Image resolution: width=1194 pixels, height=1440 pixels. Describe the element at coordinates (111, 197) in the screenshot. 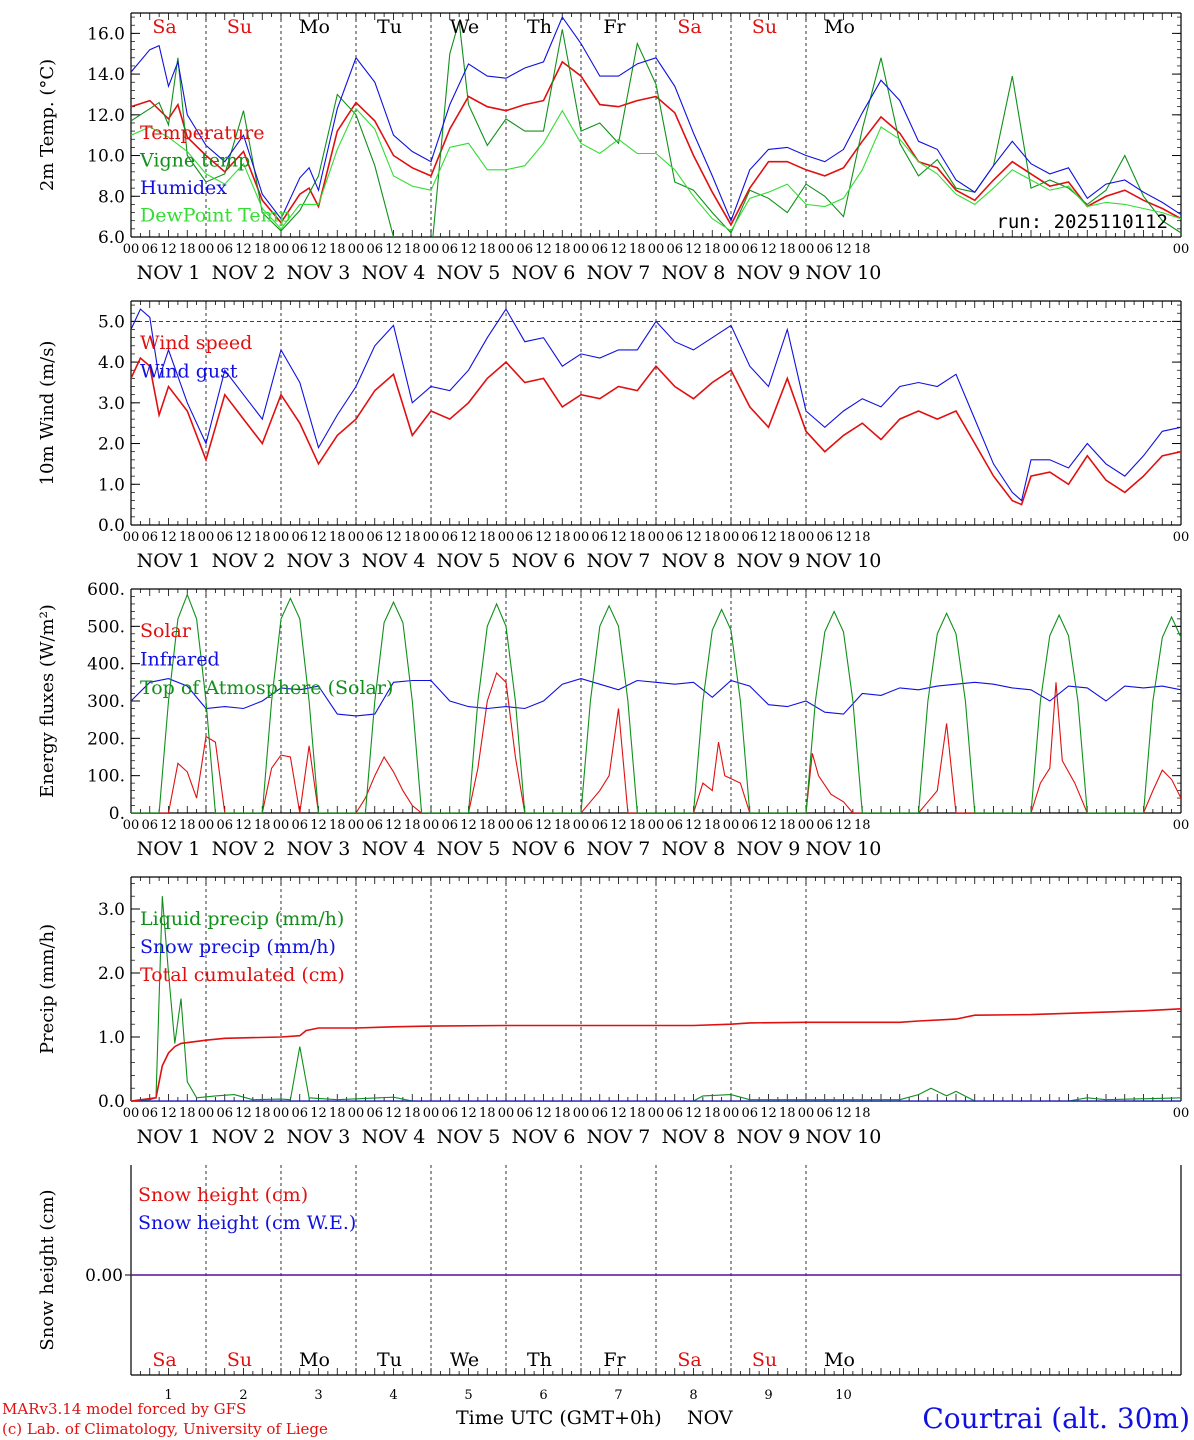

I see `y-tick-label: 8.0` at that location.